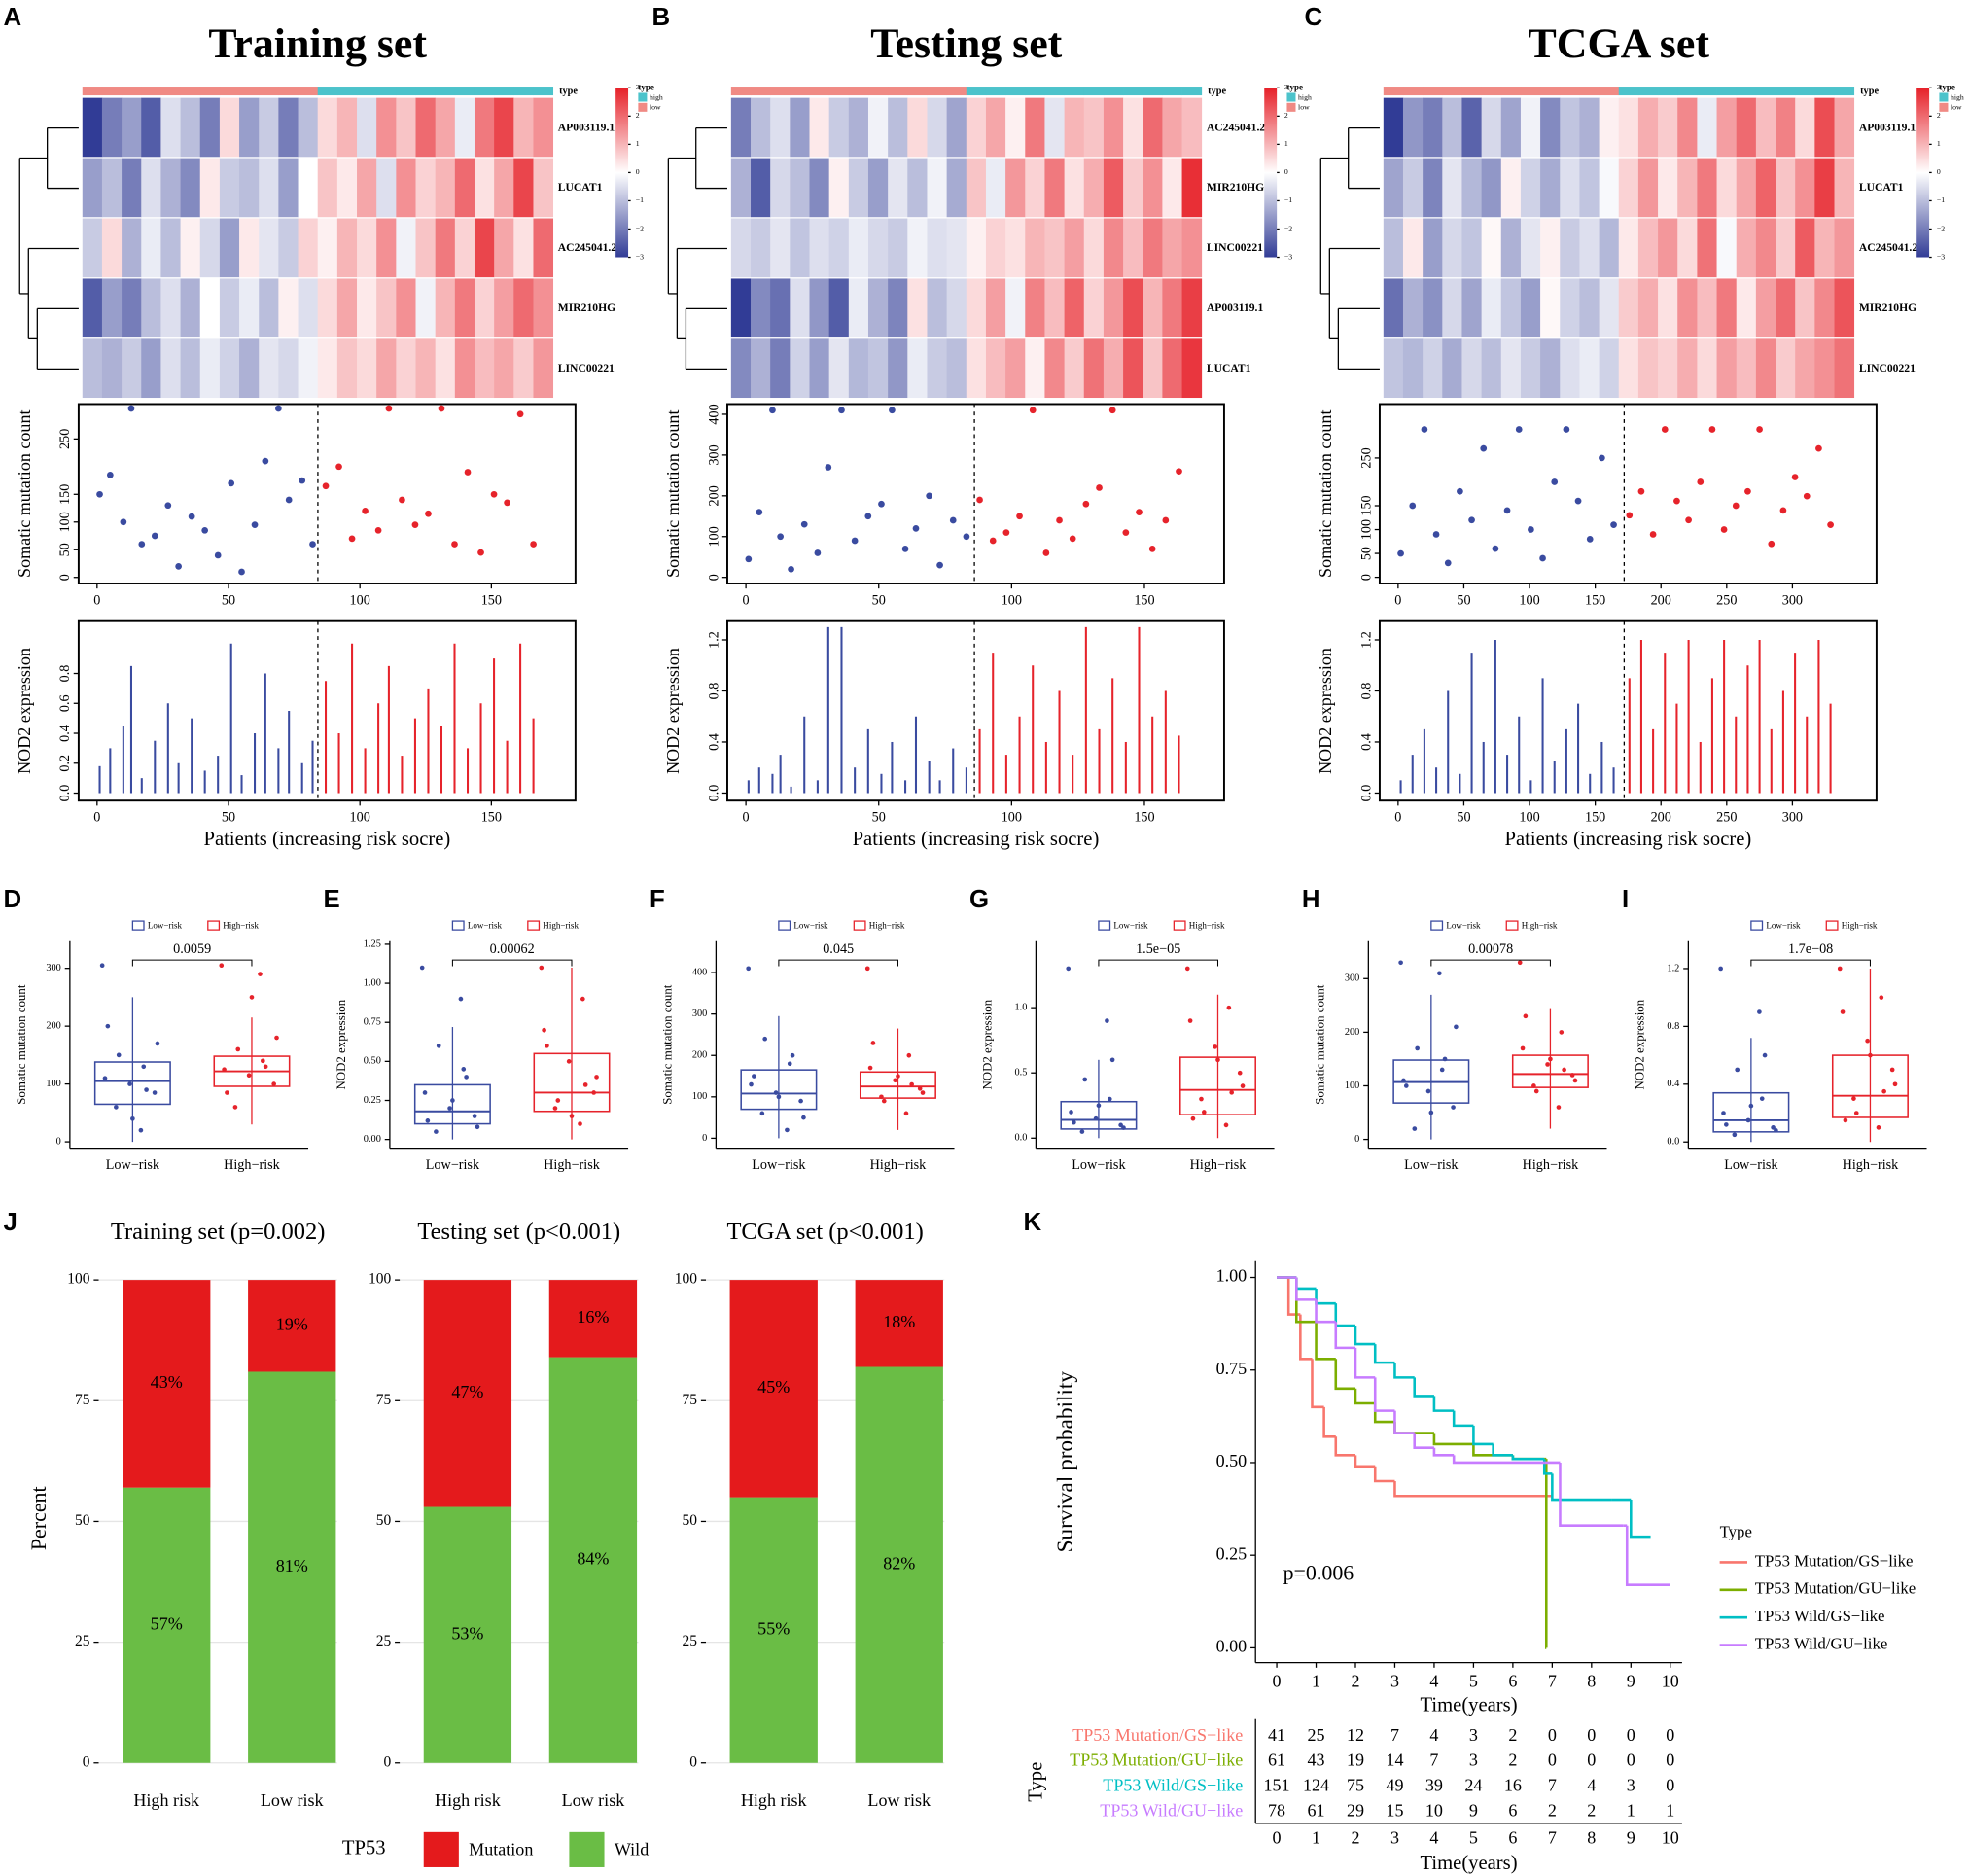 The height and width of the screenshot is (1876, 1969). What do you see at coordinates (713, 536) in the screenshot?
I see `y-tick-label: 100` at bounding box center [713, 536].